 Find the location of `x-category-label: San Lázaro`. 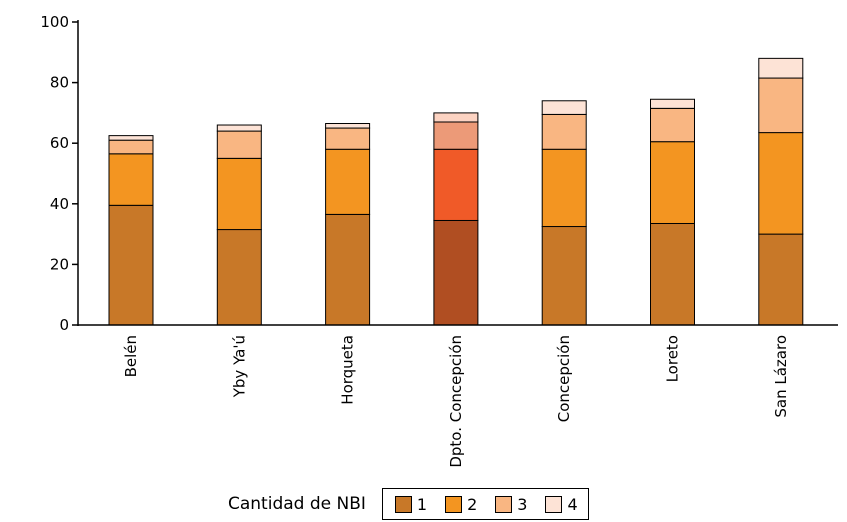

x-category-label: San Lázaro is located at coordinates (781, 376).